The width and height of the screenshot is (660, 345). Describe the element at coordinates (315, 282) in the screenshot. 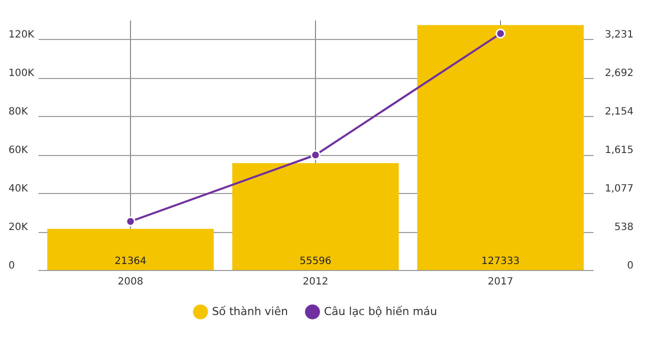

I see `x-tick-label: 2012` at that location.